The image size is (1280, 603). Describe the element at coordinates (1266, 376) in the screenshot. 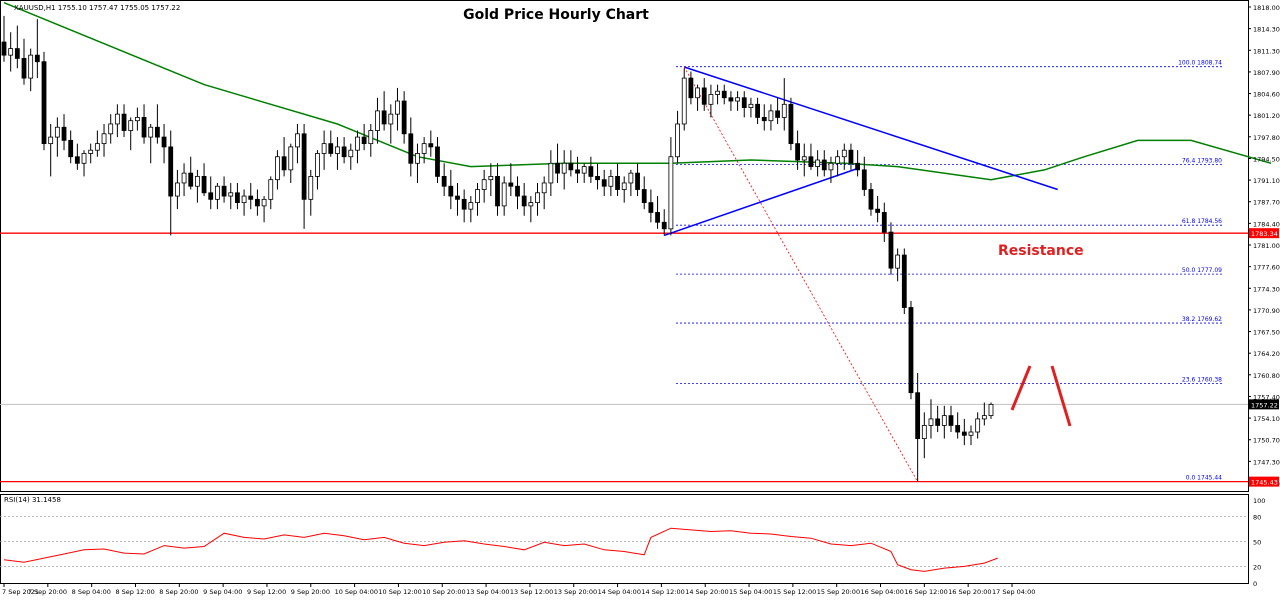

I see `y-tick-label: 1760.80` at that location.